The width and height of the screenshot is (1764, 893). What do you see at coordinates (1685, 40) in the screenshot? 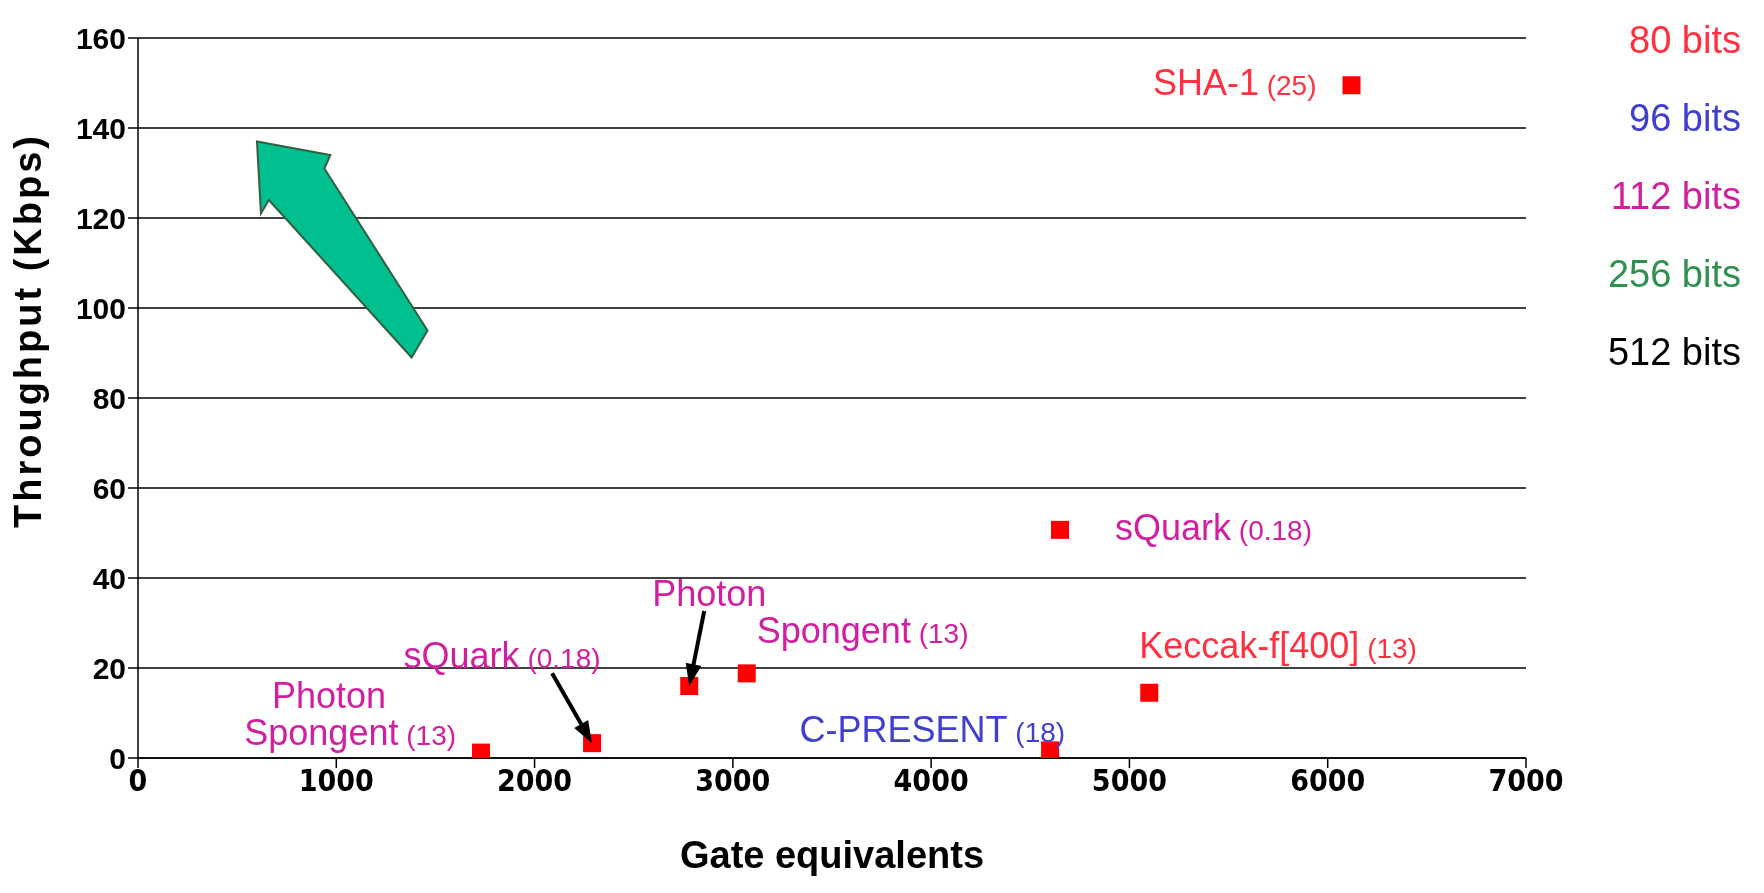
I see `text: 80 bits` at bounding box center [1685, 40].